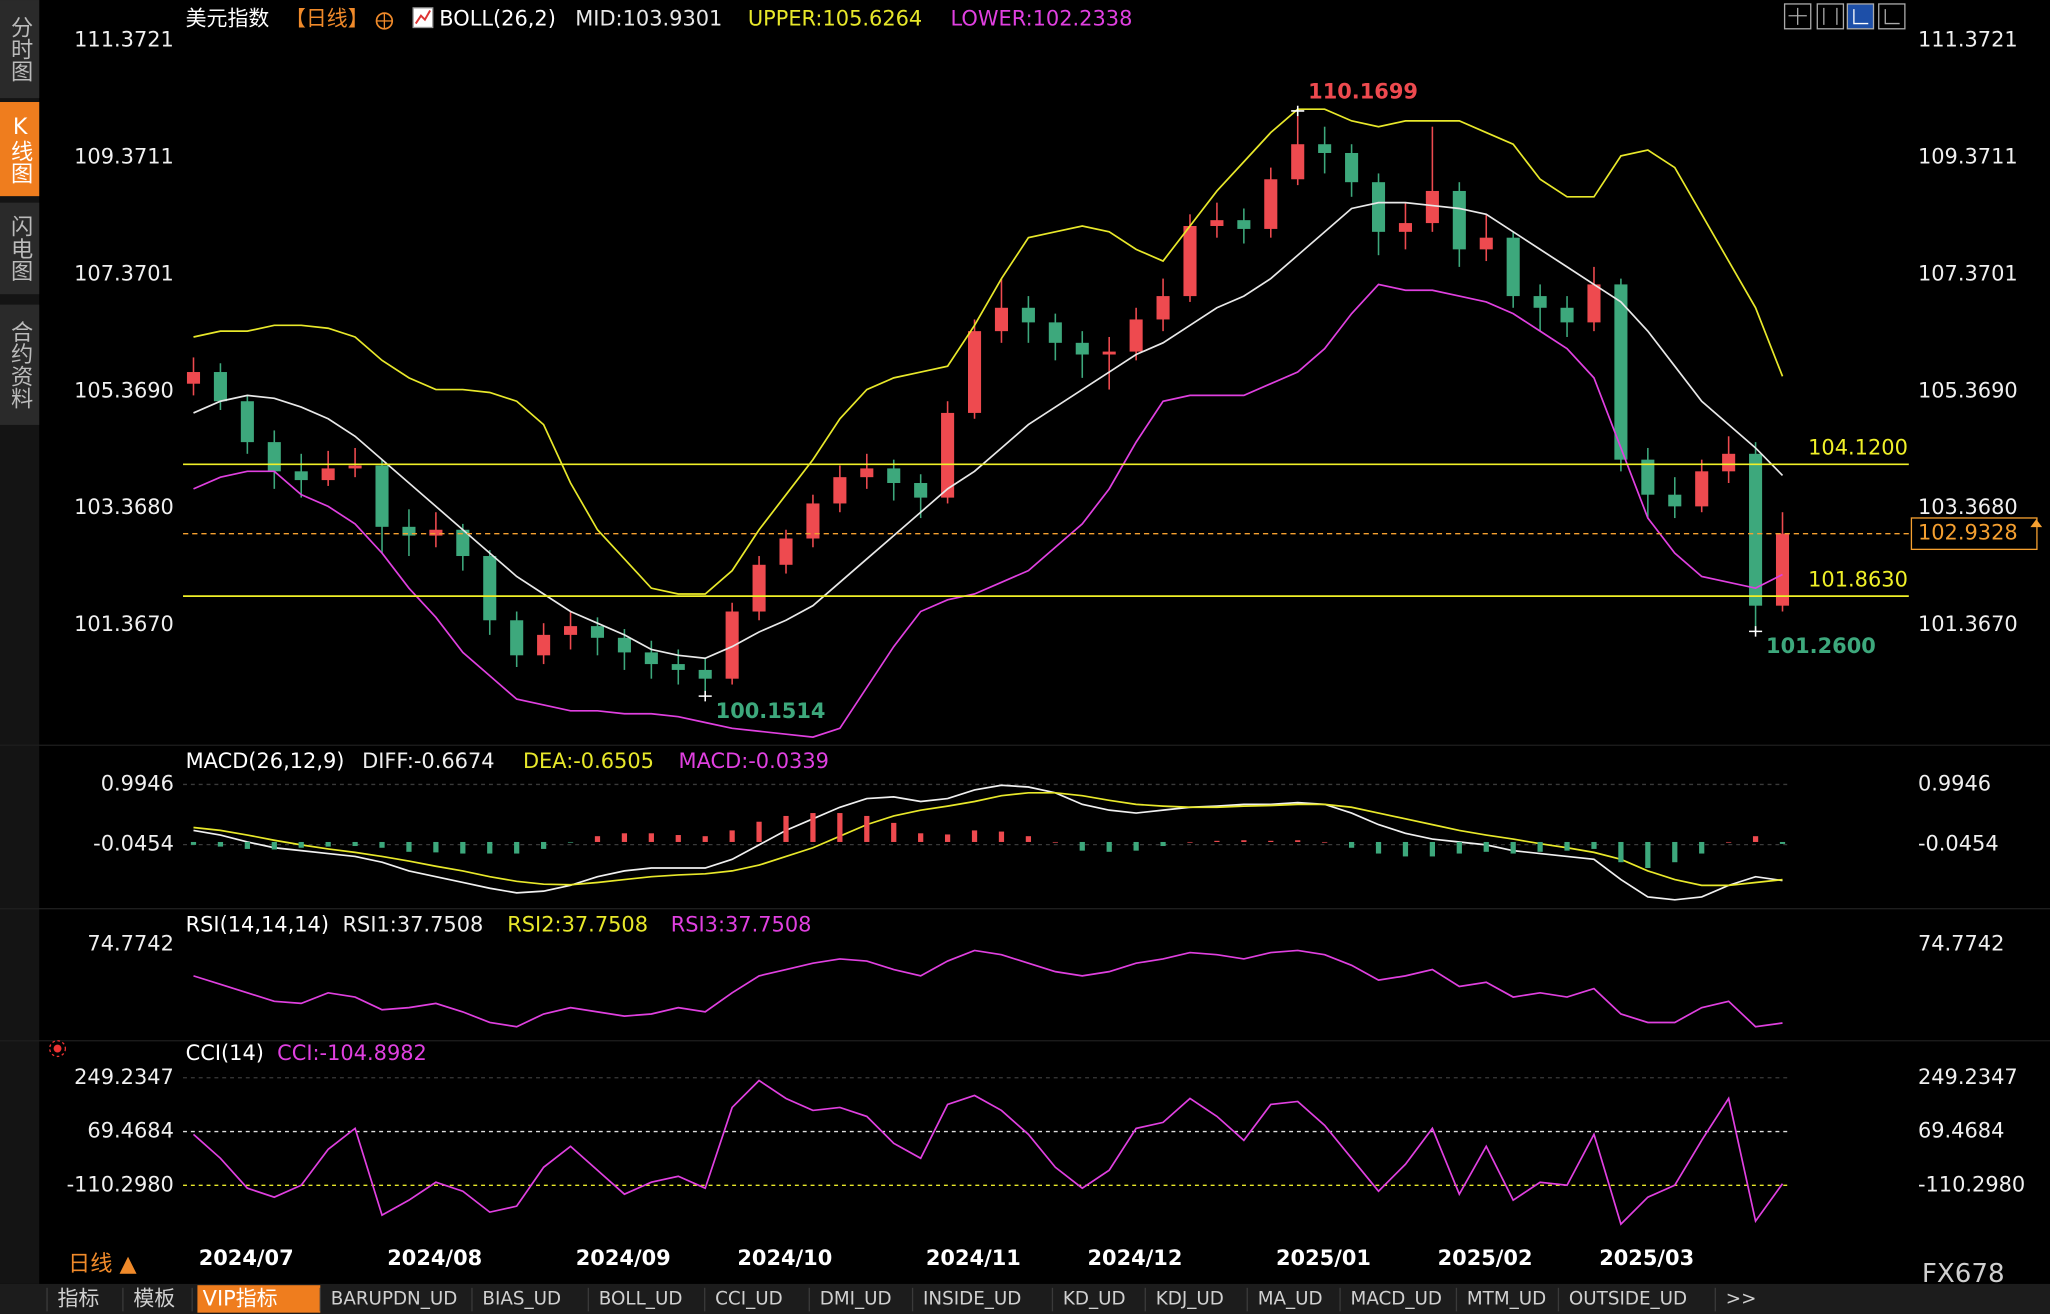 Image resolution: width=2050 pixels, height=1314 pixels. What do you see at coordinates (1971, 1184) in the screenshot?
I see `y-tick-label-right: -110.2980` at bounding box center [1971, 1184].